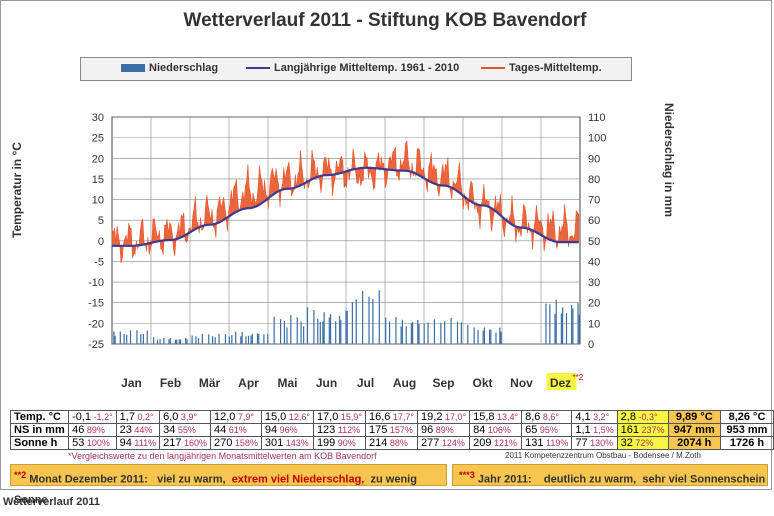 The image size is (774, 516). What do you see at coordinates (345, 206) in the screenshot?
I see `longterm-mean-line` at bounding box center [345, 206].